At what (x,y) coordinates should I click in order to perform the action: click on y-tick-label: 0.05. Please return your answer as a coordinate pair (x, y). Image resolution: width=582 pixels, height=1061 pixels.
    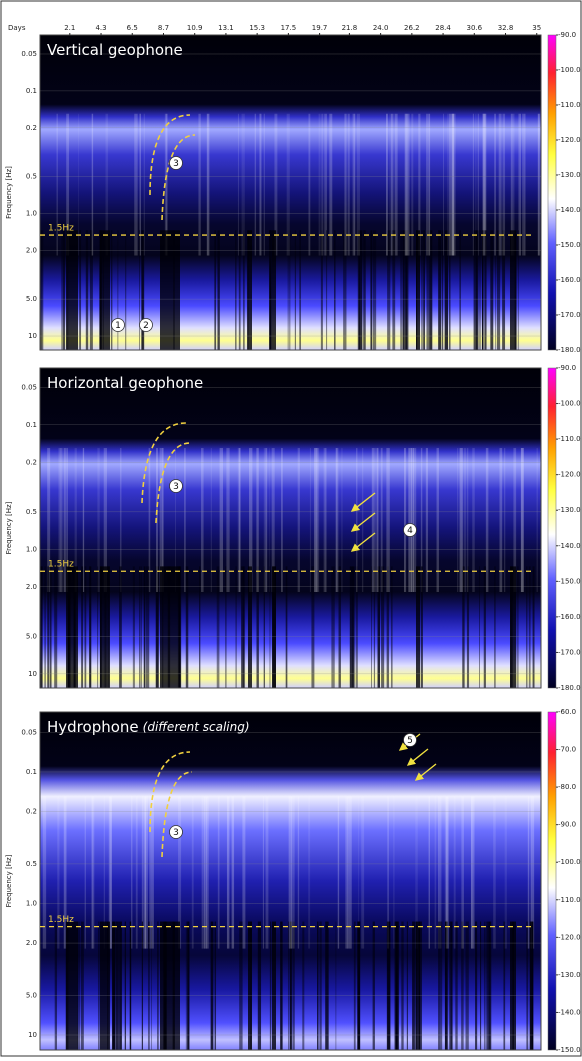
    Looking at the image, I should click on (29, 387).